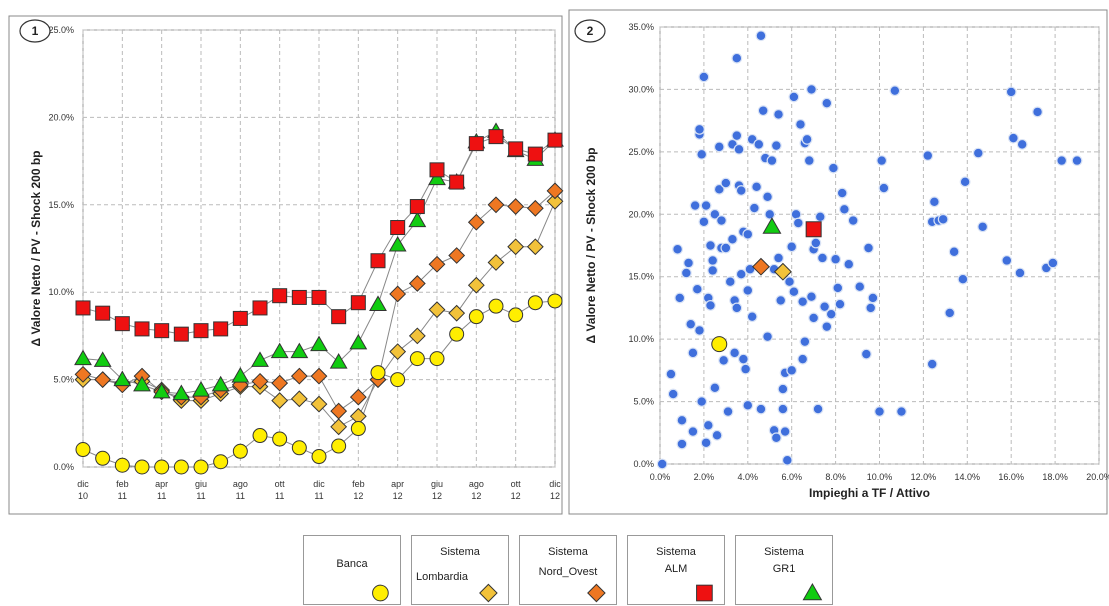  What do you see at coordinates (1011, 477) in the screenshot?
I see `x-tick-label: 16.0%` at bounding box center [1011, 477].